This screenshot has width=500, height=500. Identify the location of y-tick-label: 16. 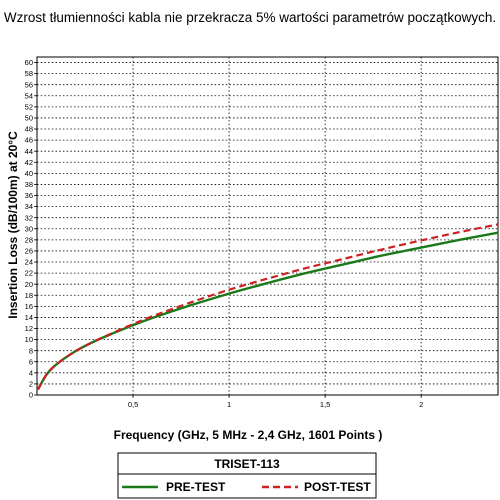
(29, 306).